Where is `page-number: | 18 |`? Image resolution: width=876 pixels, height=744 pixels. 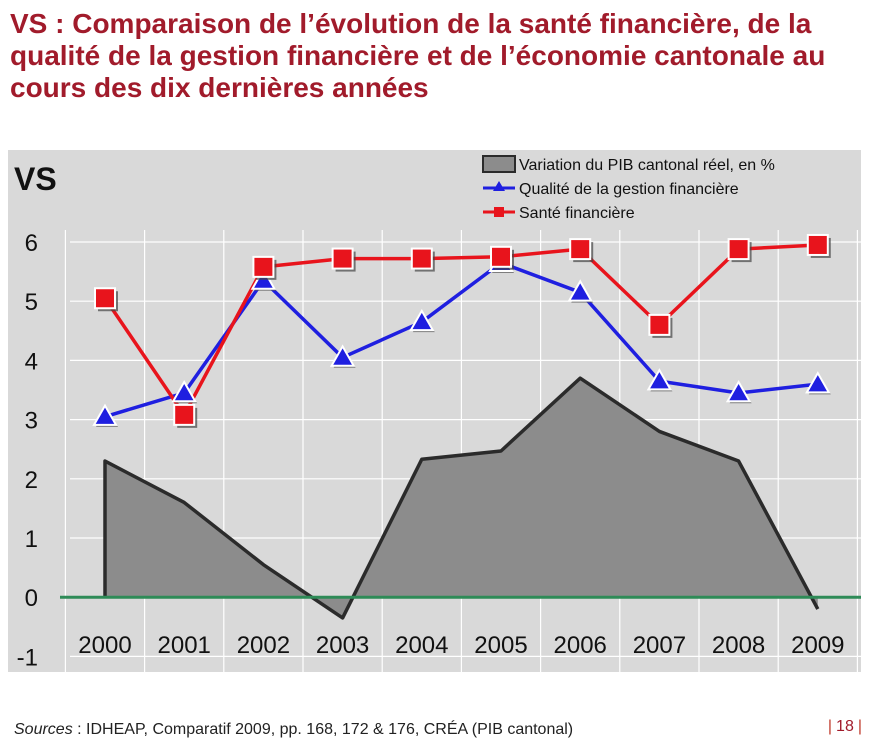
page-number: | 18 | is located at coordinates (845, 727).